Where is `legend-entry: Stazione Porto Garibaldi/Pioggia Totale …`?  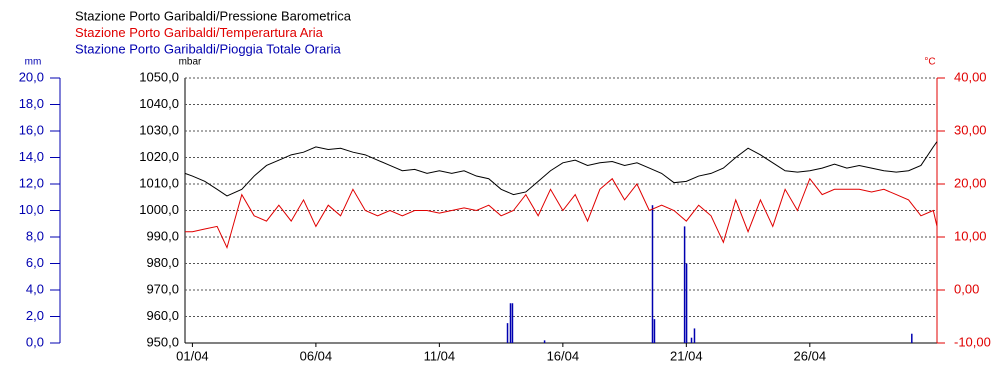 legend-entry: Stazione Porto Garibaldi/Pioggia Totale … is located at coordinates (208, 48).